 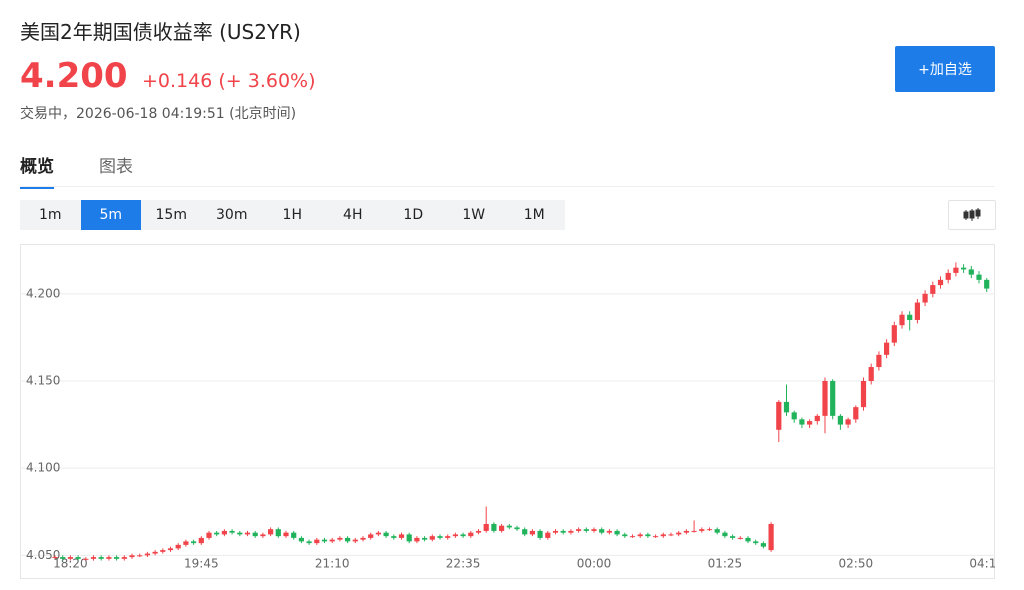 What do you see at coordinates (171, 215) in the screenshot?
I see `period-button: 15m` at bounding box center [171, 215].